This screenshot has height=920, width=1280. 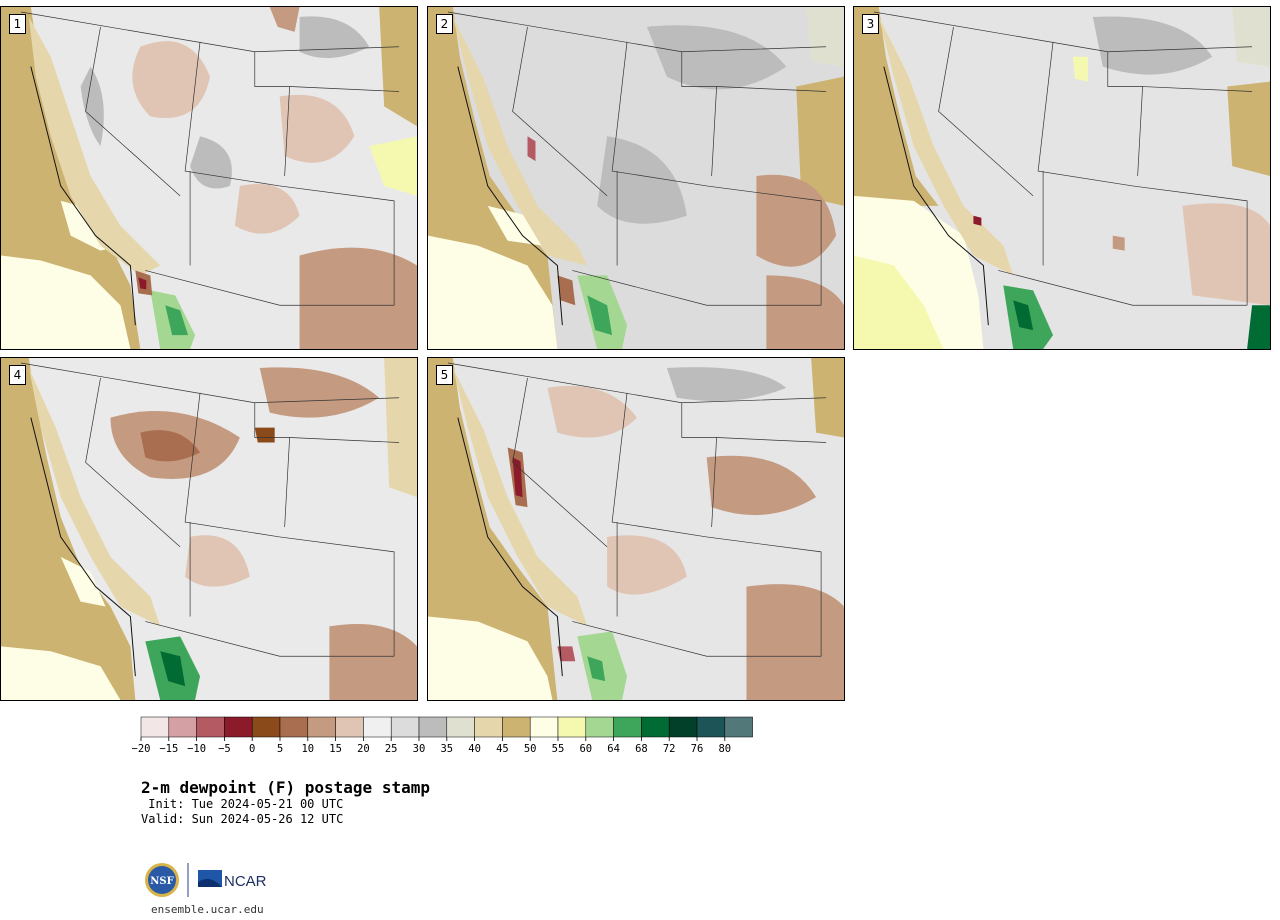 What do you see at coordinates (245, 881) in the screenshot?
I see `ncar-logo-text: NCAR` at bounding box center [245, 881].